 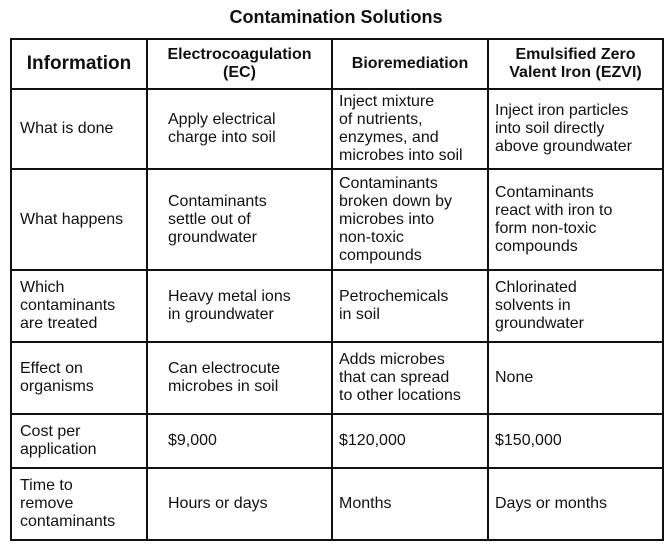 I want to click on row-label: What happens, so click(x=79, y=219).